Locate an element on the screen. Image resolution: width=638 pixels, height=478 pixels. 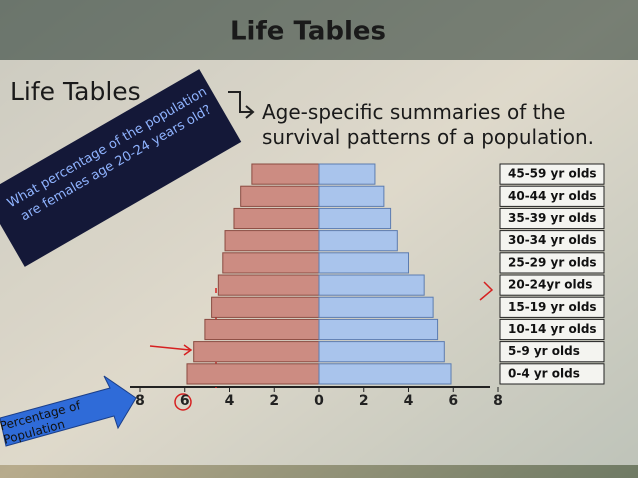
heading: Life Tables is located at coordinates (75, 91).